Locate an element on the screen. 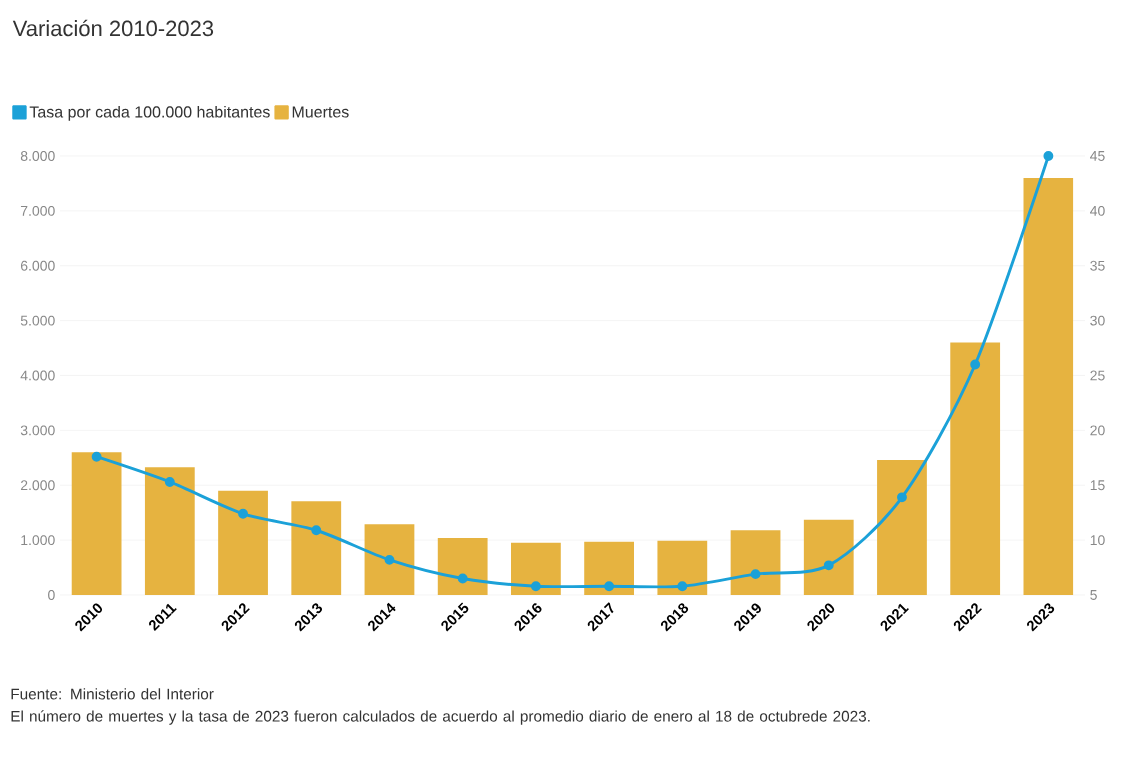  y2-tick-label: 20 is located at coordinates (1097, 430).